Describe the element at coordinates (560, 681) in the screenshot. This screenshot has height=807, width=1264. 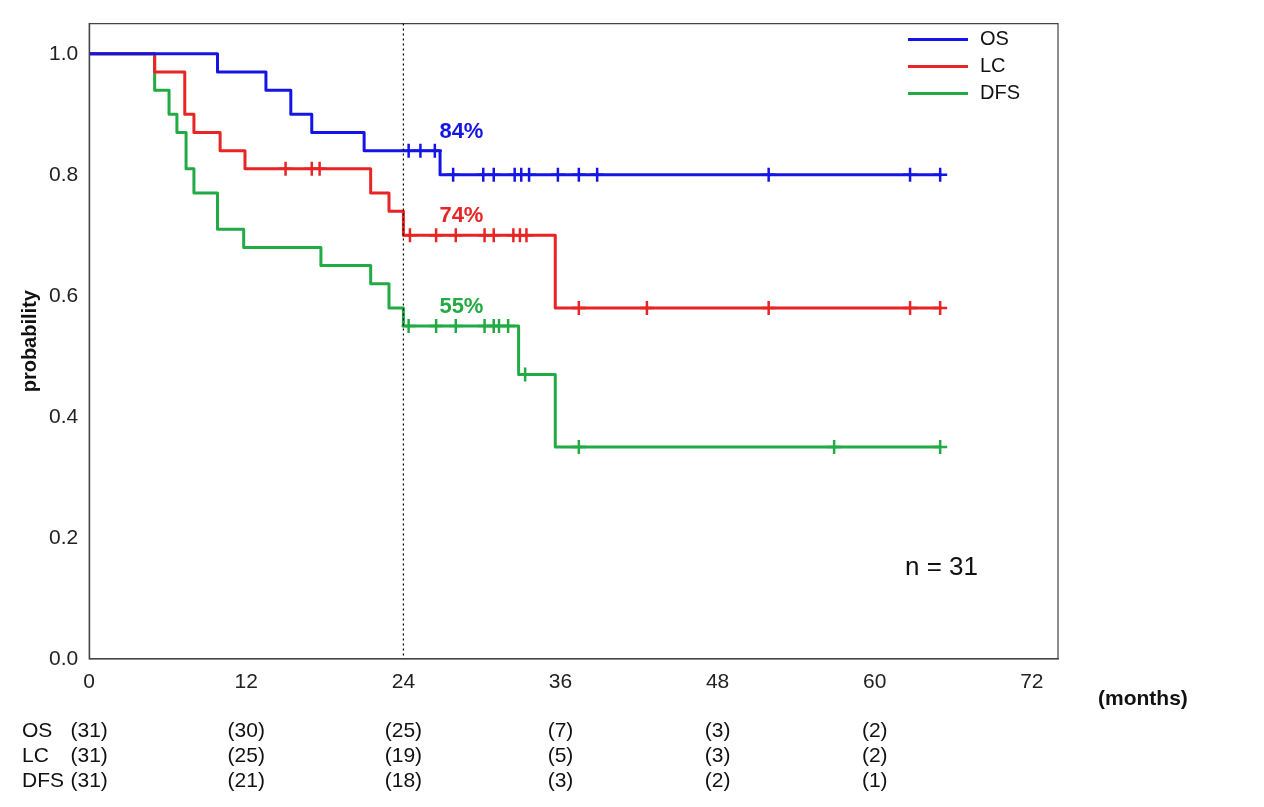
I see `x-tick-label: 36` at that location.